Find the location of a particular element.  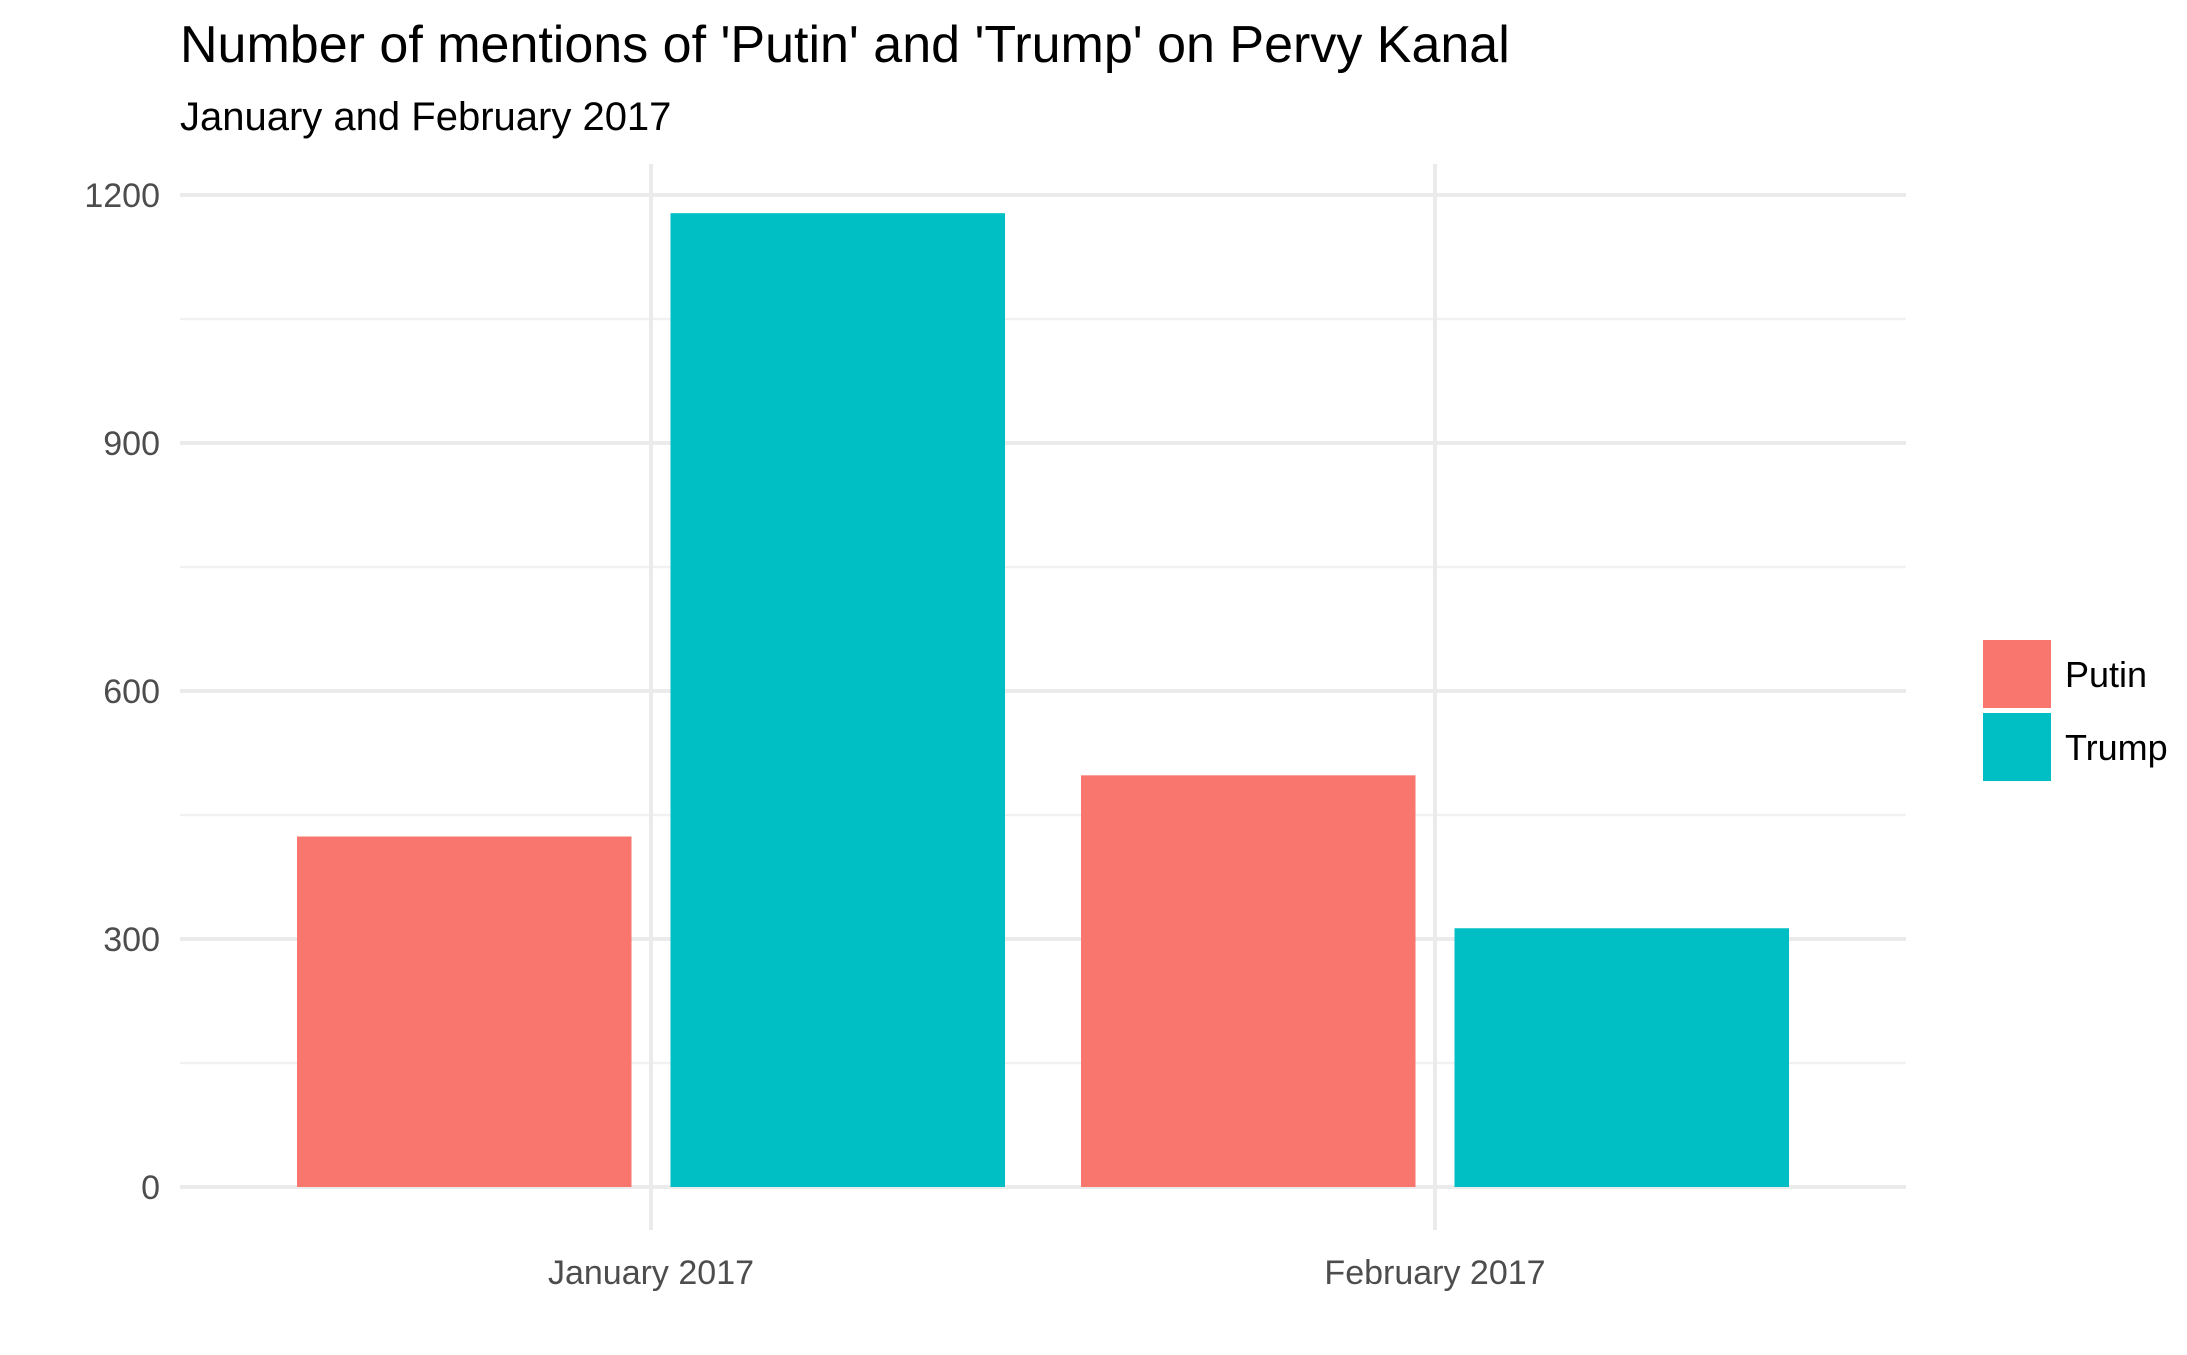

x-tick-label: February 2017 is located at coordinates (1434, 1273).